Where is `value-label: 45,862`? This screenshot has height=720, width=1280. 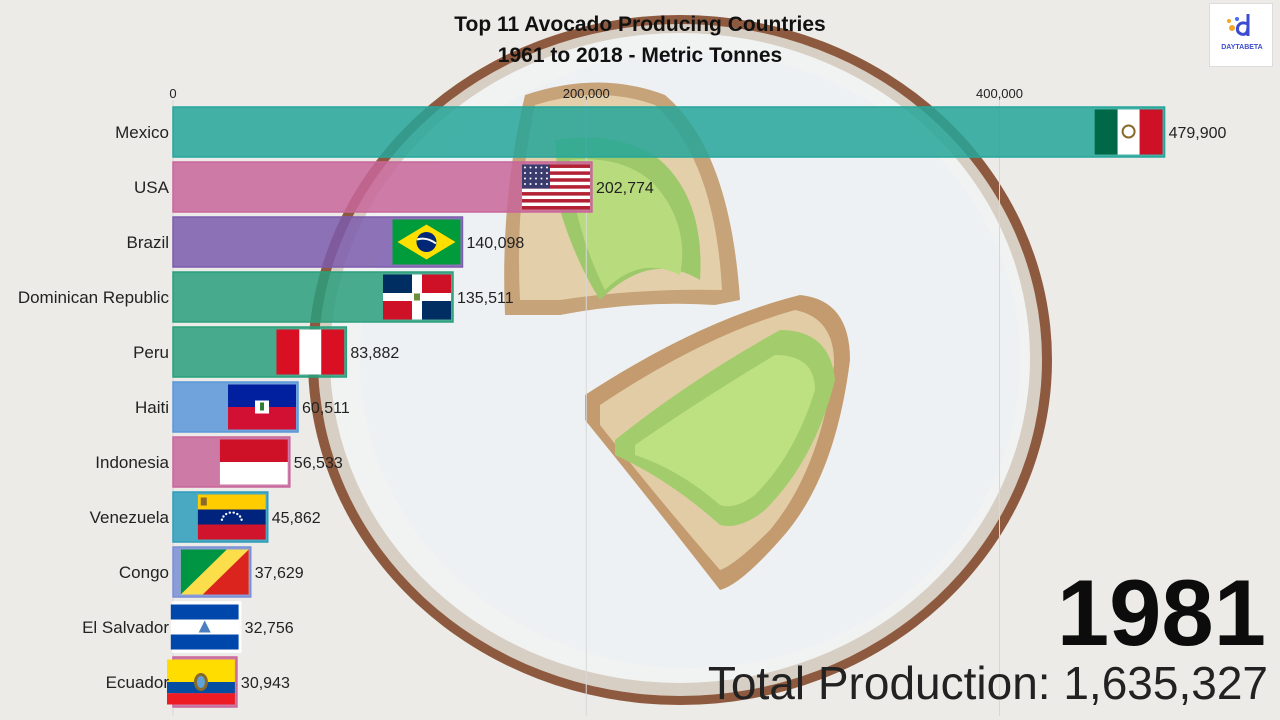
value-label: 45,862 is located at coordinates (296, 518).